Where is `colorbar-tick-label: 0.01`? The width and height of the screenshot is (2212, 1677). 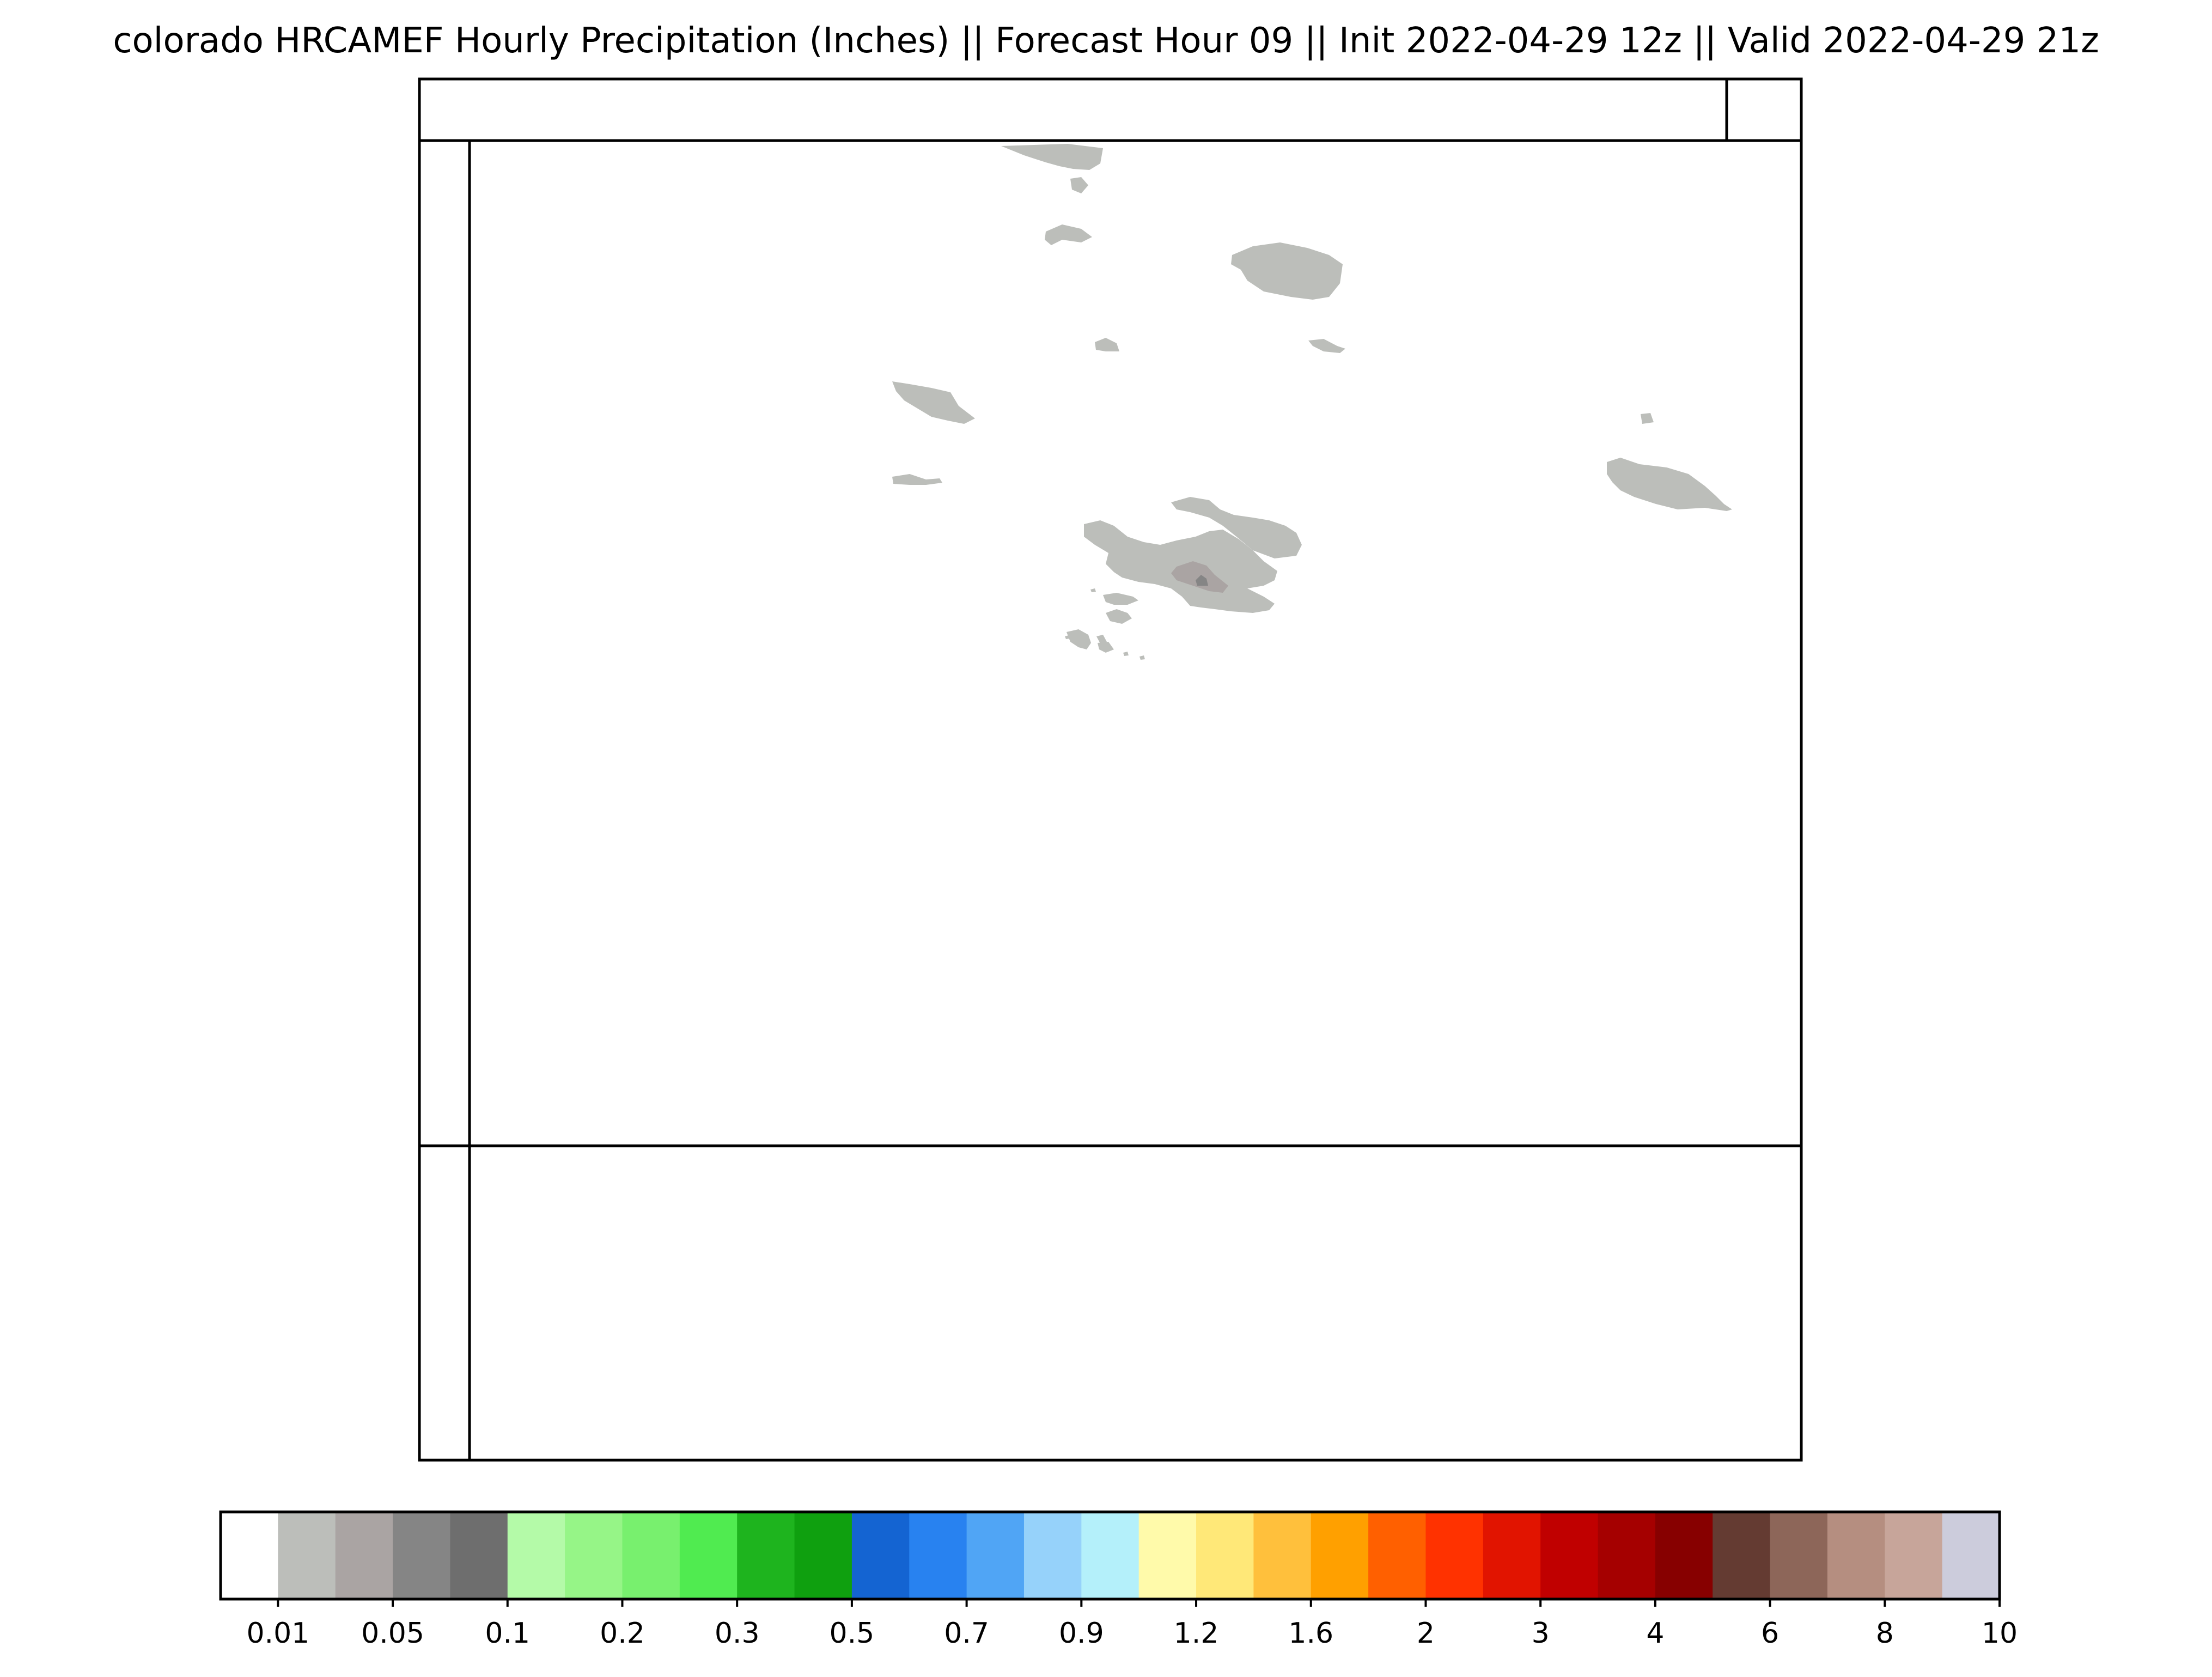
colorbar-tick-label: 0.01 is located at coordinates (277, 1634).